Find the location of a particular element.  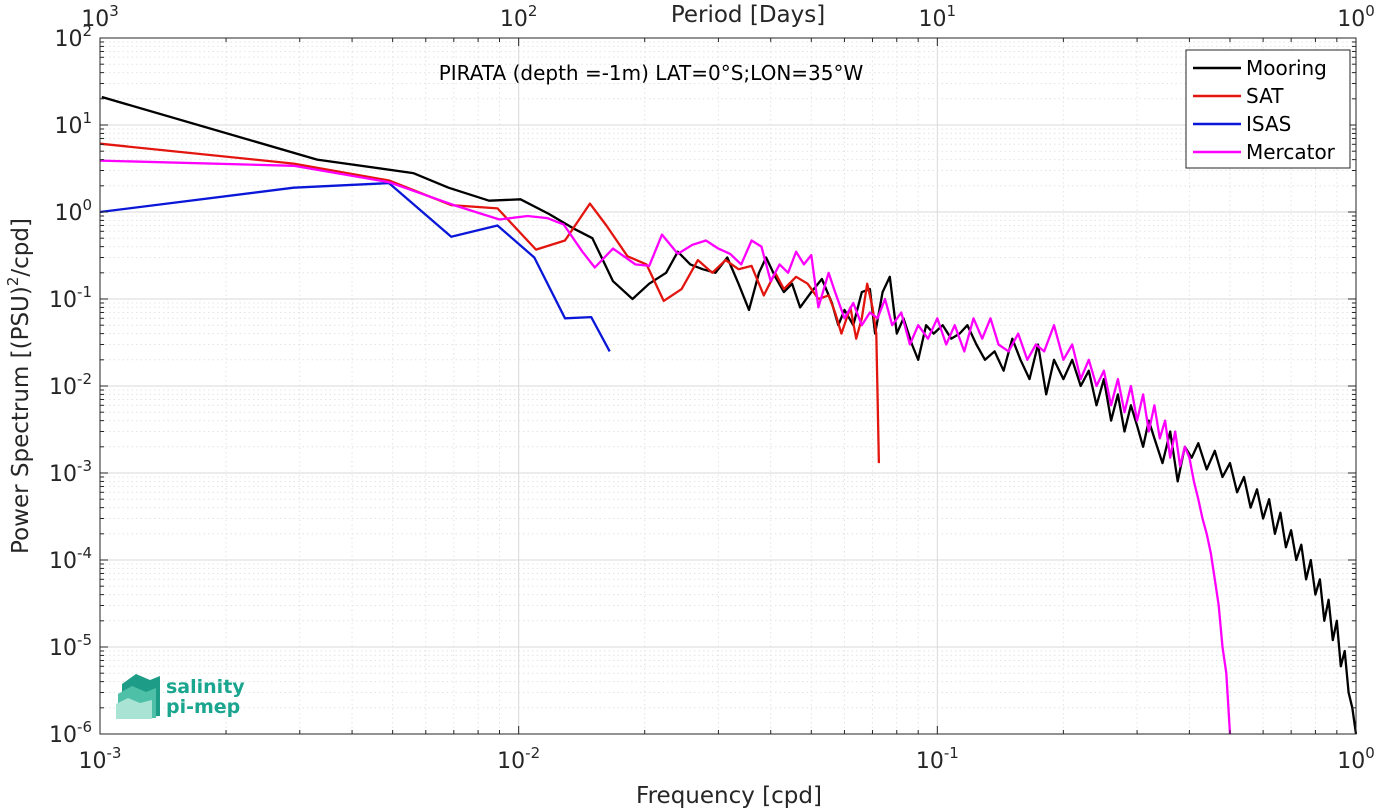

top-tick-label: 10³ is located at coordinates (100, 17).